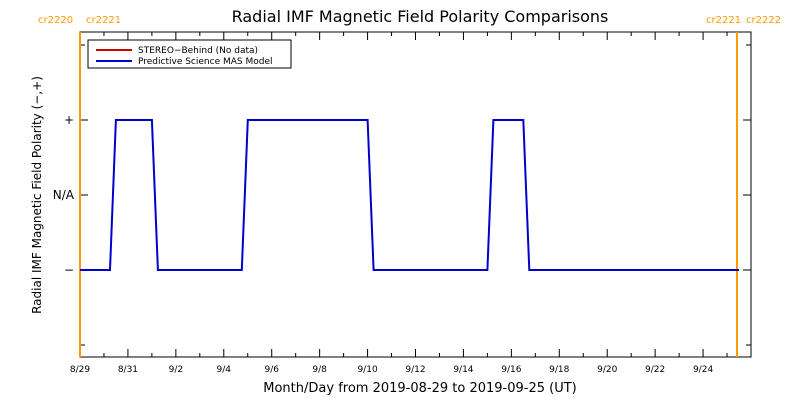 The image size is (800, 400). What do you see at coordinates (703, 370) in the screenshot?
I see `x-tick-label: 9/24` at bounding box center [703, 370].